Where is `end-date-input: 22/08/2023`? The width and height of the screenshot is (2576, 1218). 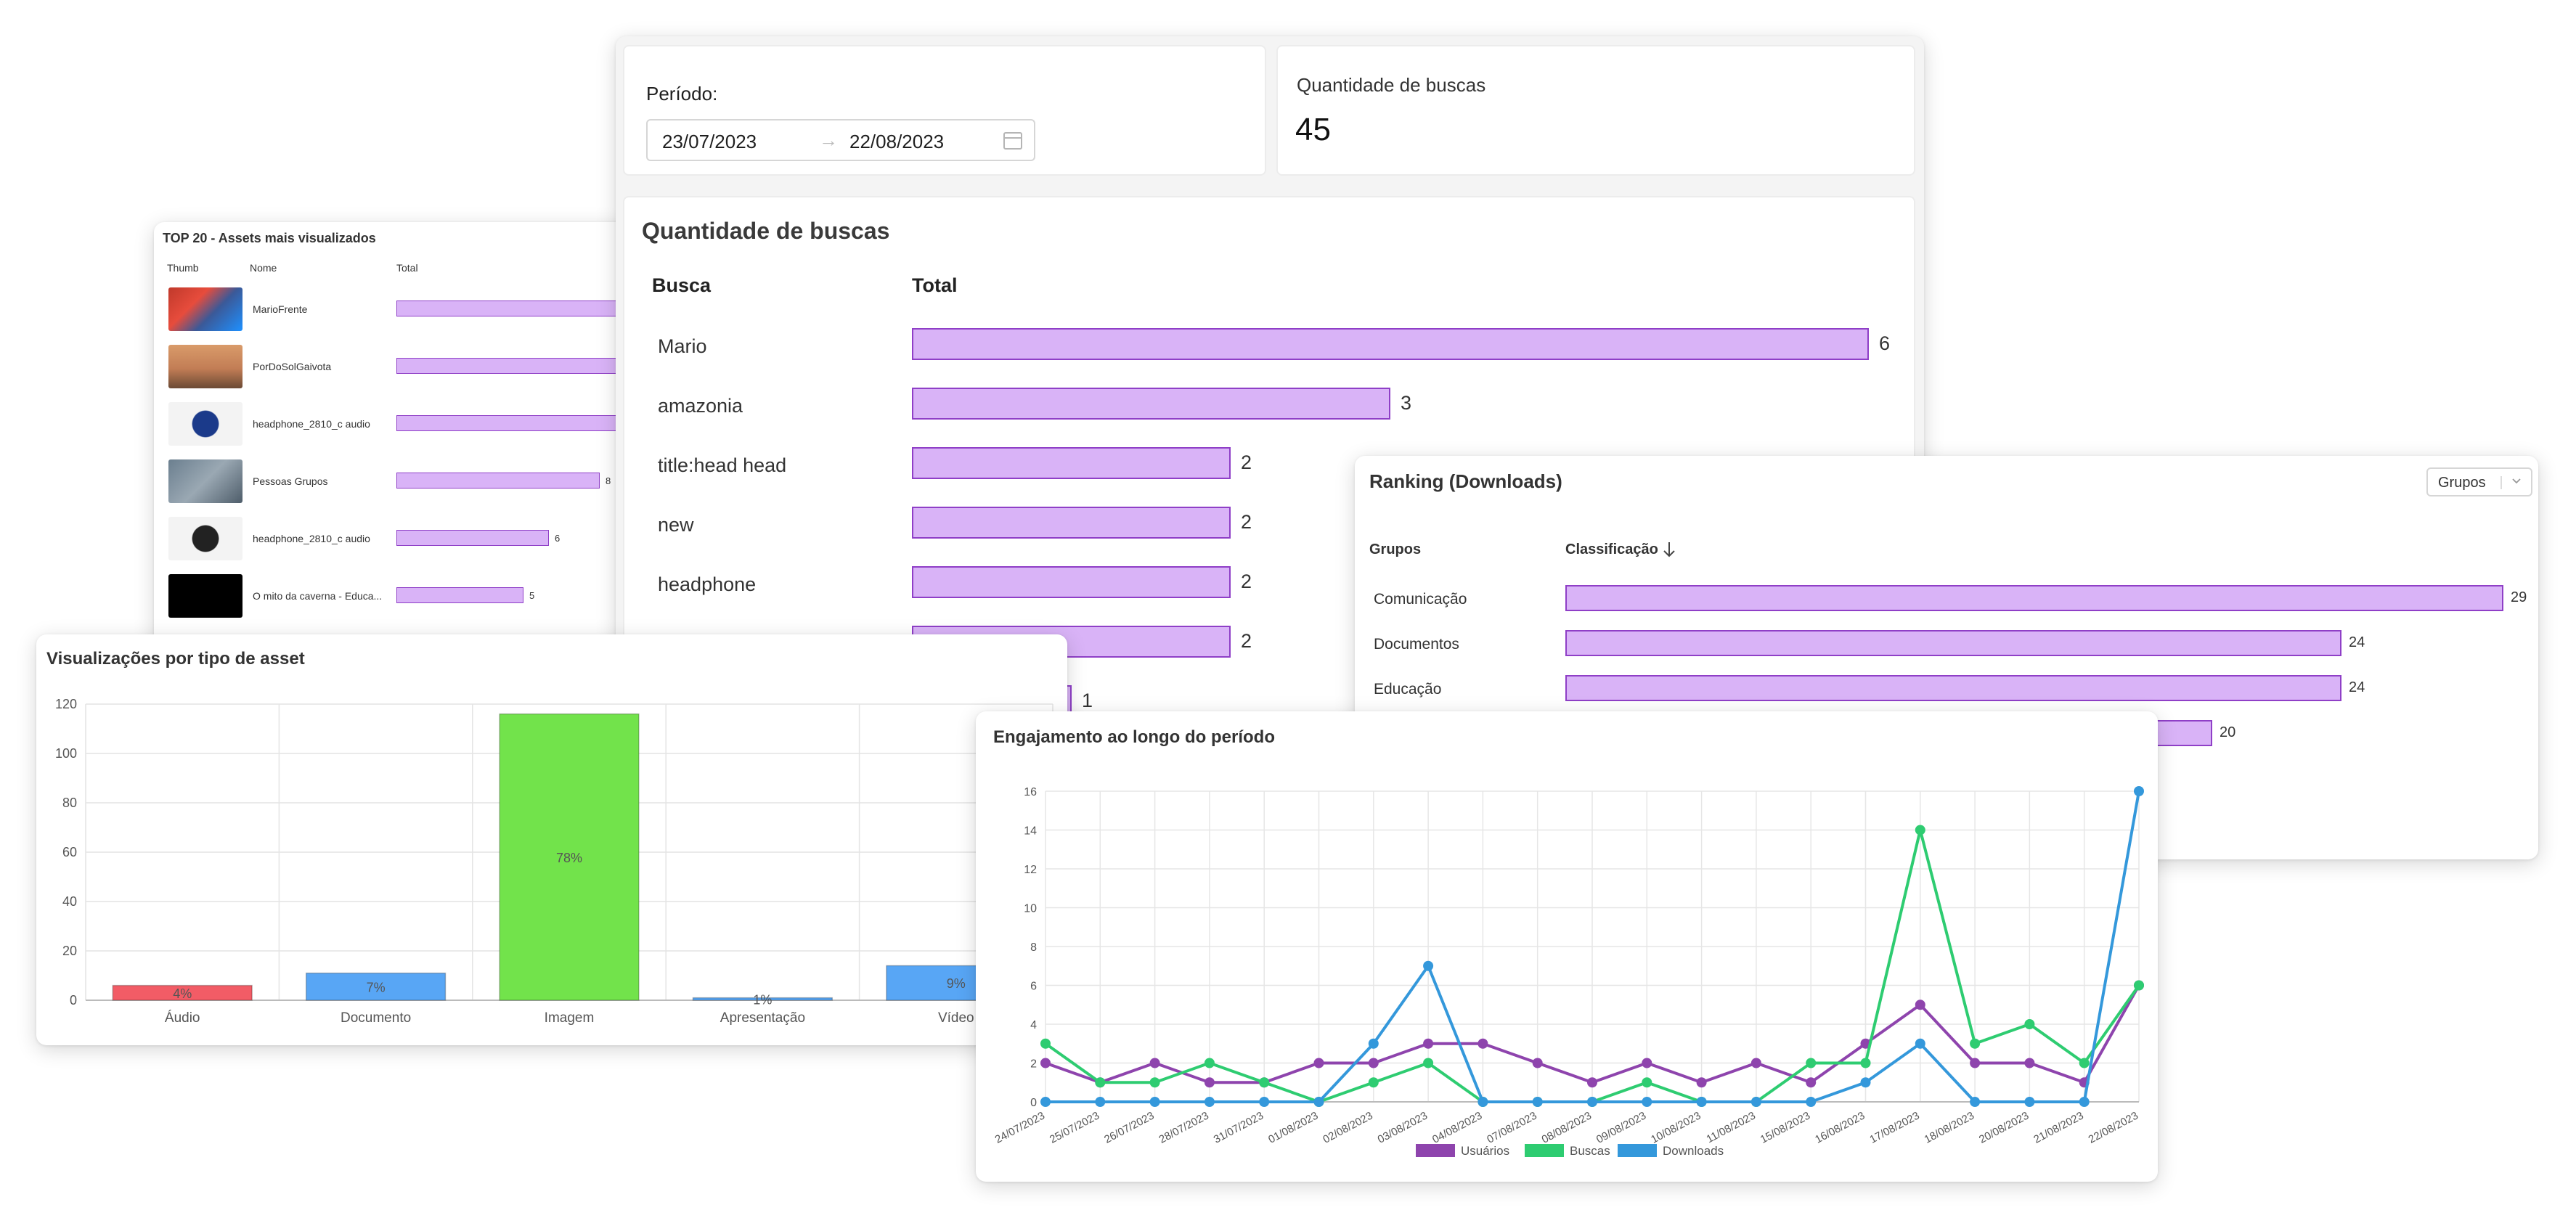
end-date-input: 22/08/2023 is located at coordinates (897, 141).